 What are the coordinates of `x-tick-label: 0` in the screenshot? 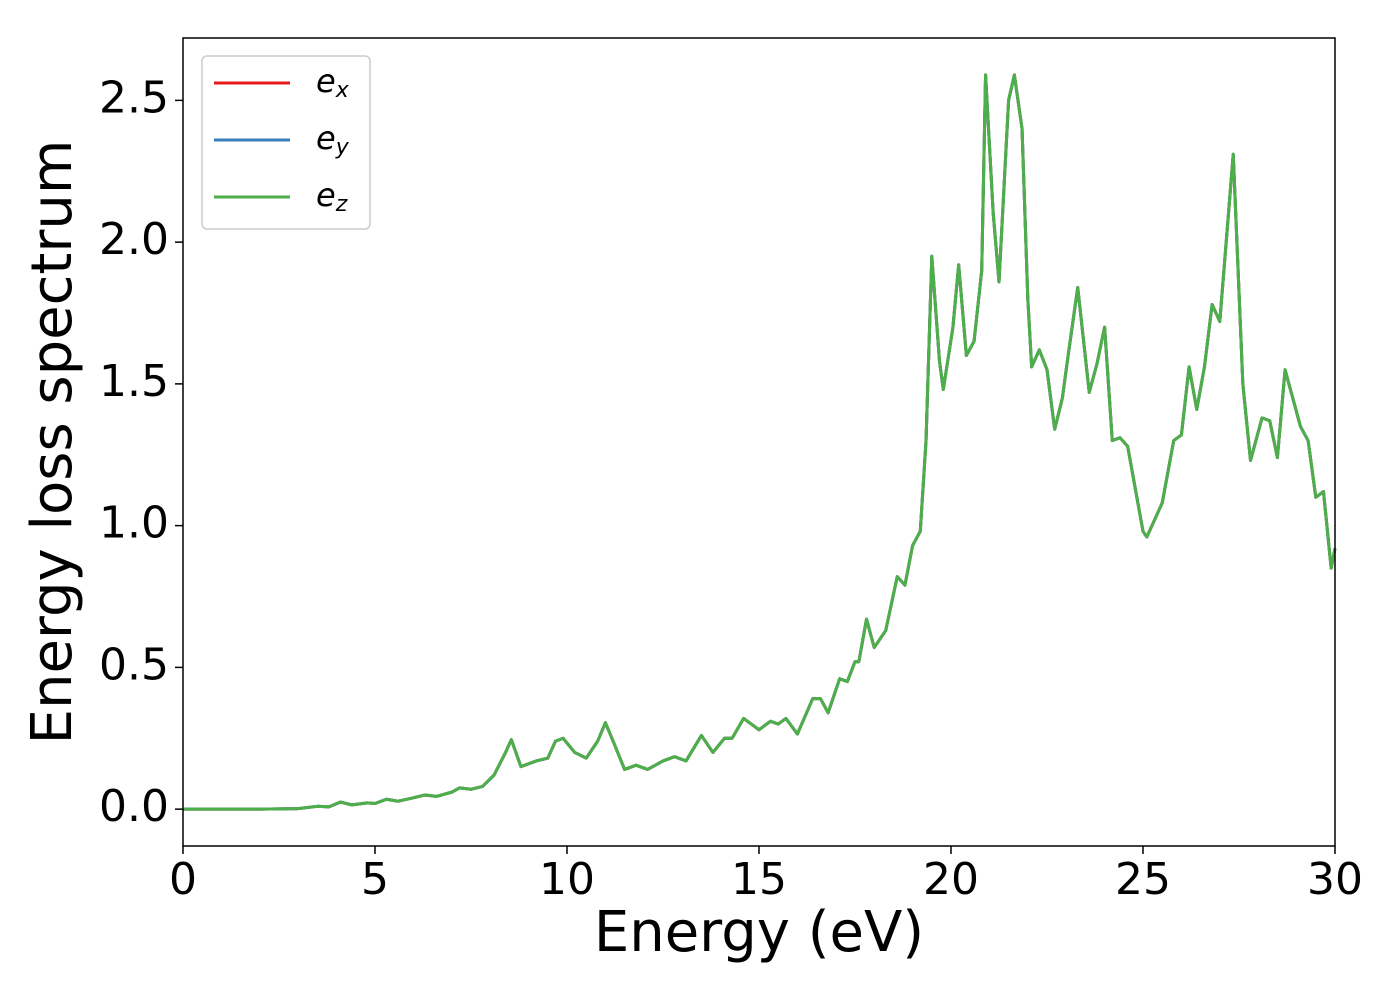 It's located at (183, 879).